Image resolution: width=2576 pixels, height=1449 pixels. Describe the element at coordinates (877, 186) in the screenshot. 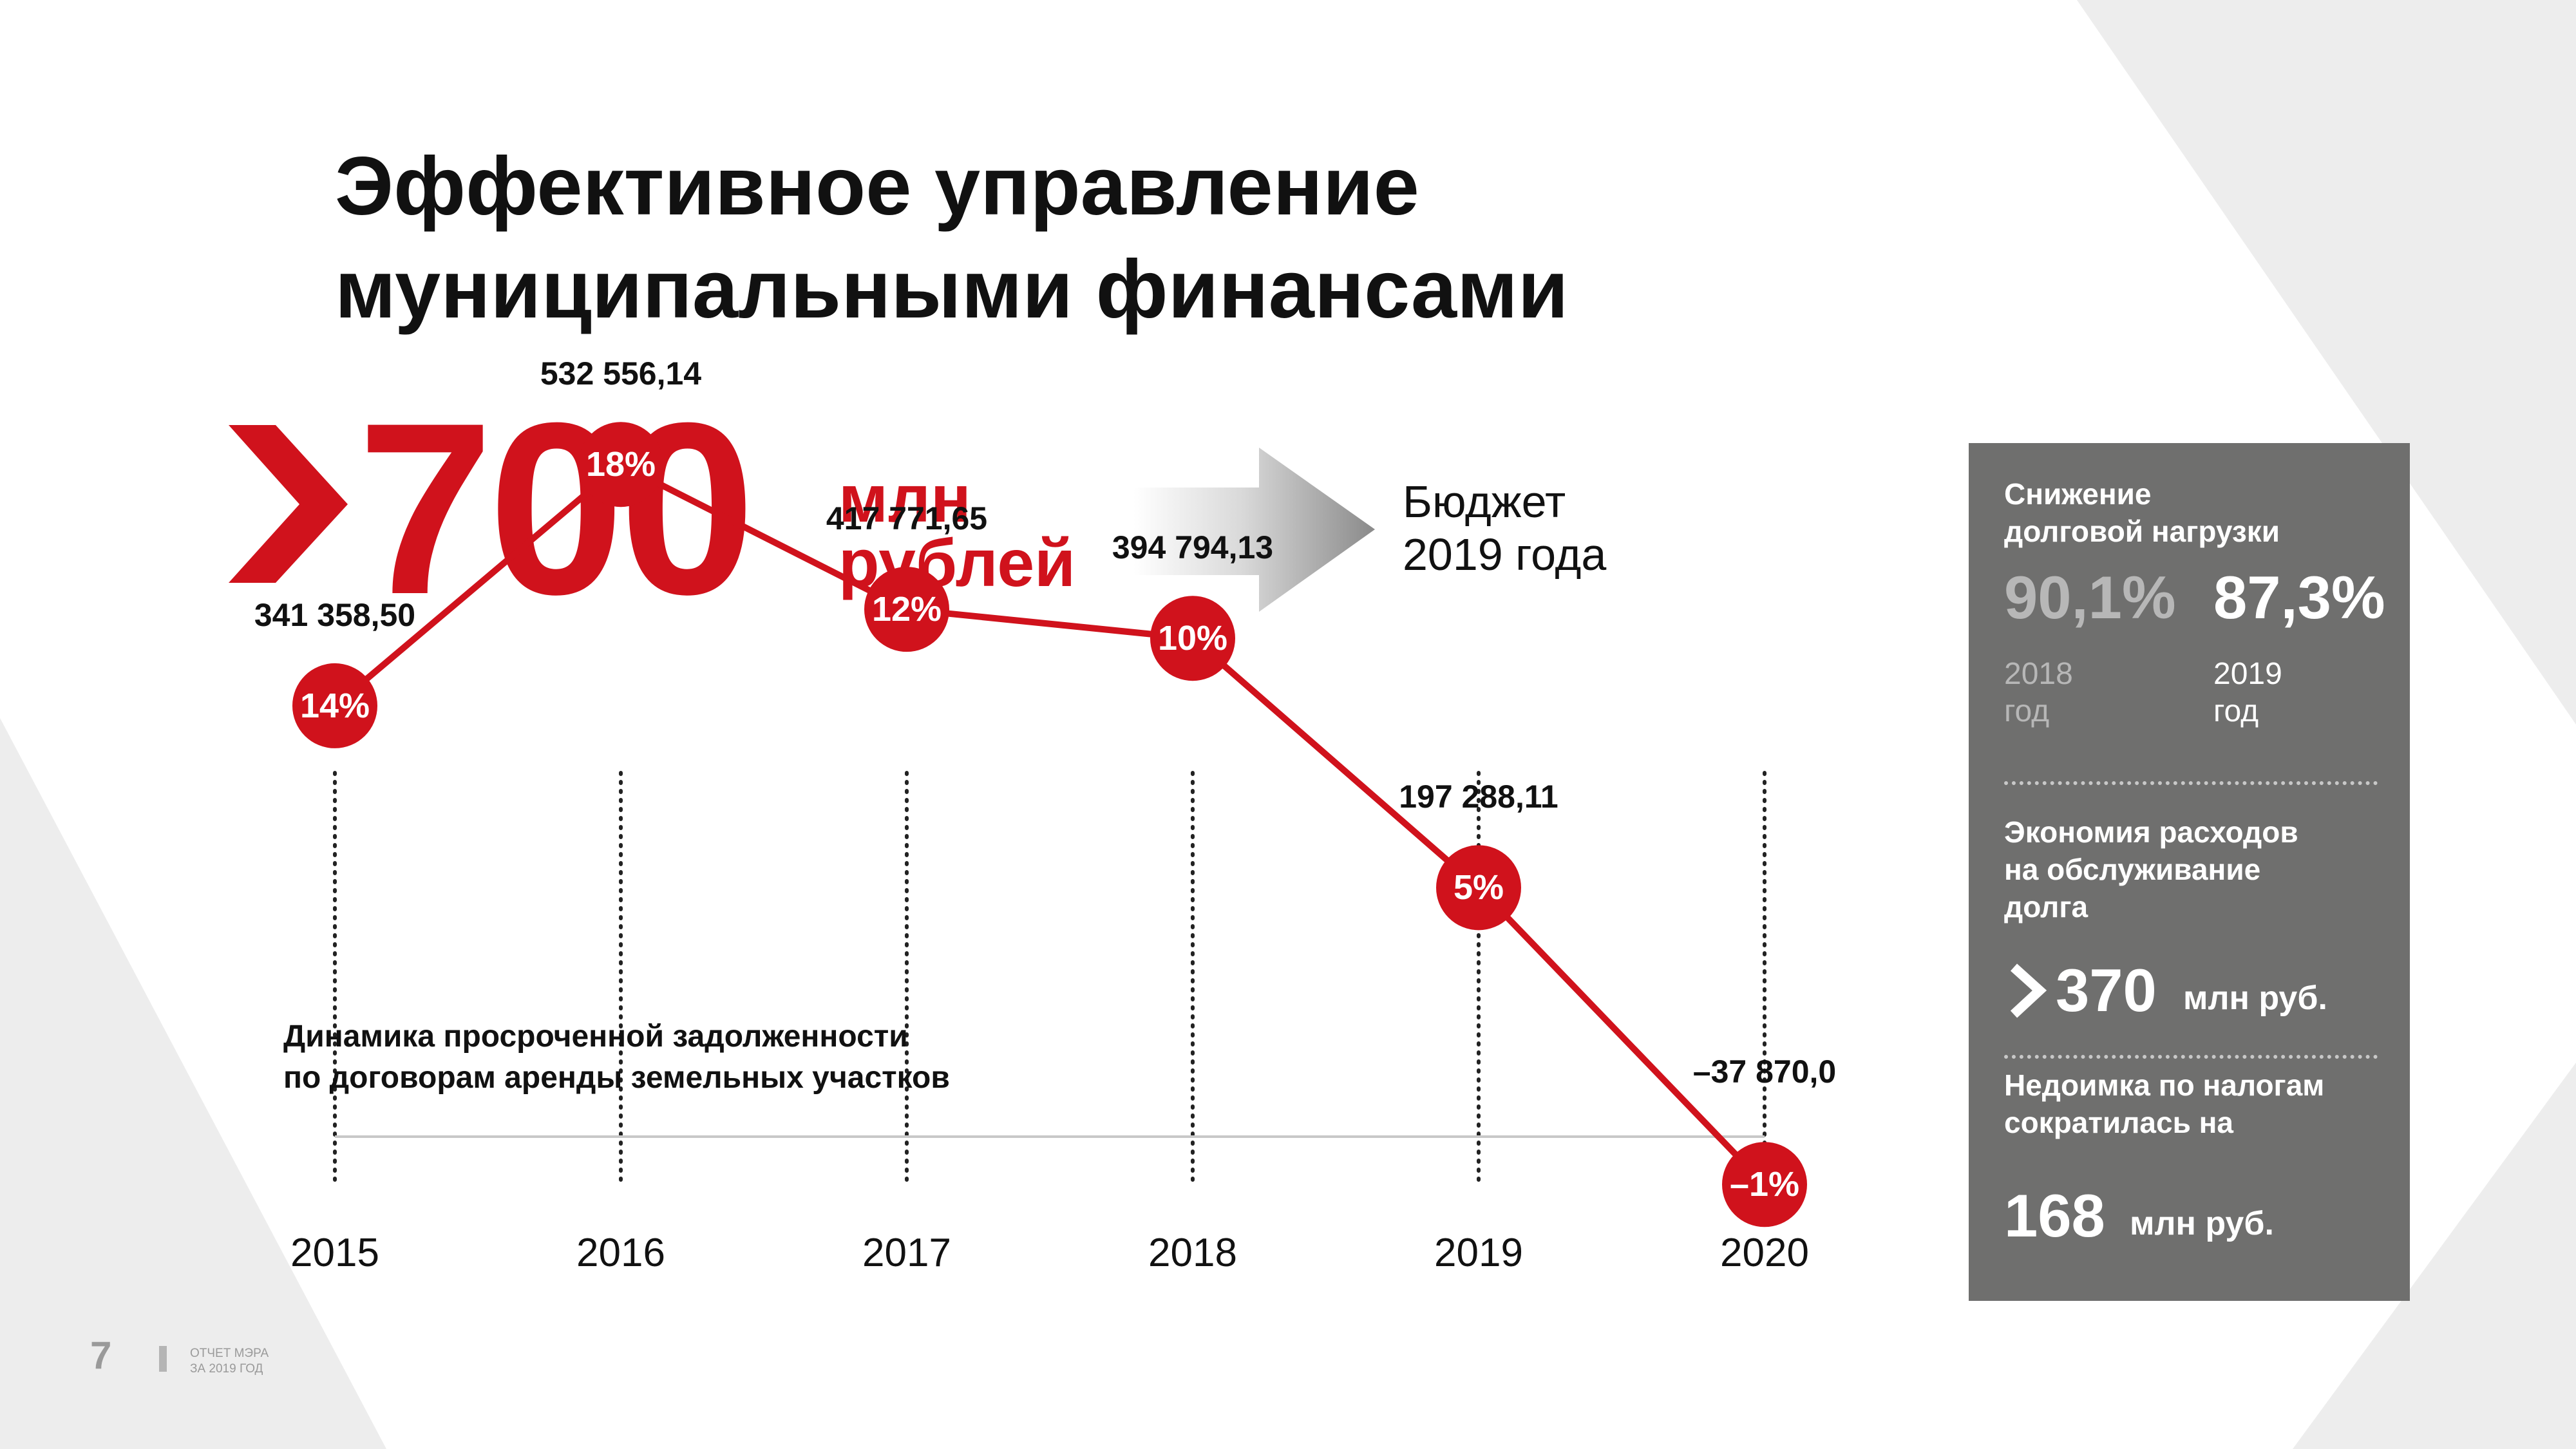

I see `title-line-1: Эффективное управление` at that location.